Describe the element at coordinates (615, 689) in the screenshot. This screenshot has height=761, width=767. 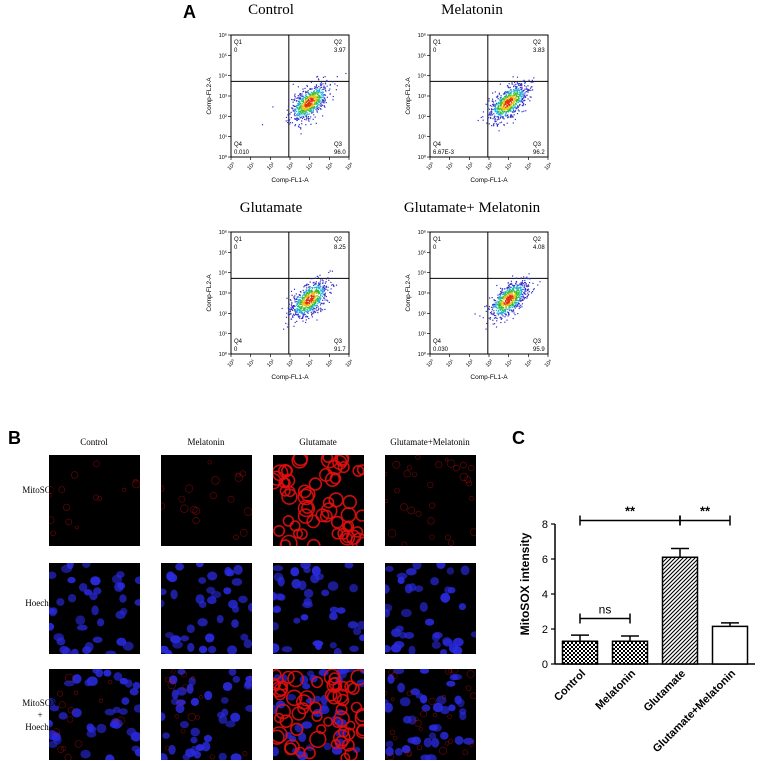
I see `category-label-1: Melatonin` at that location.